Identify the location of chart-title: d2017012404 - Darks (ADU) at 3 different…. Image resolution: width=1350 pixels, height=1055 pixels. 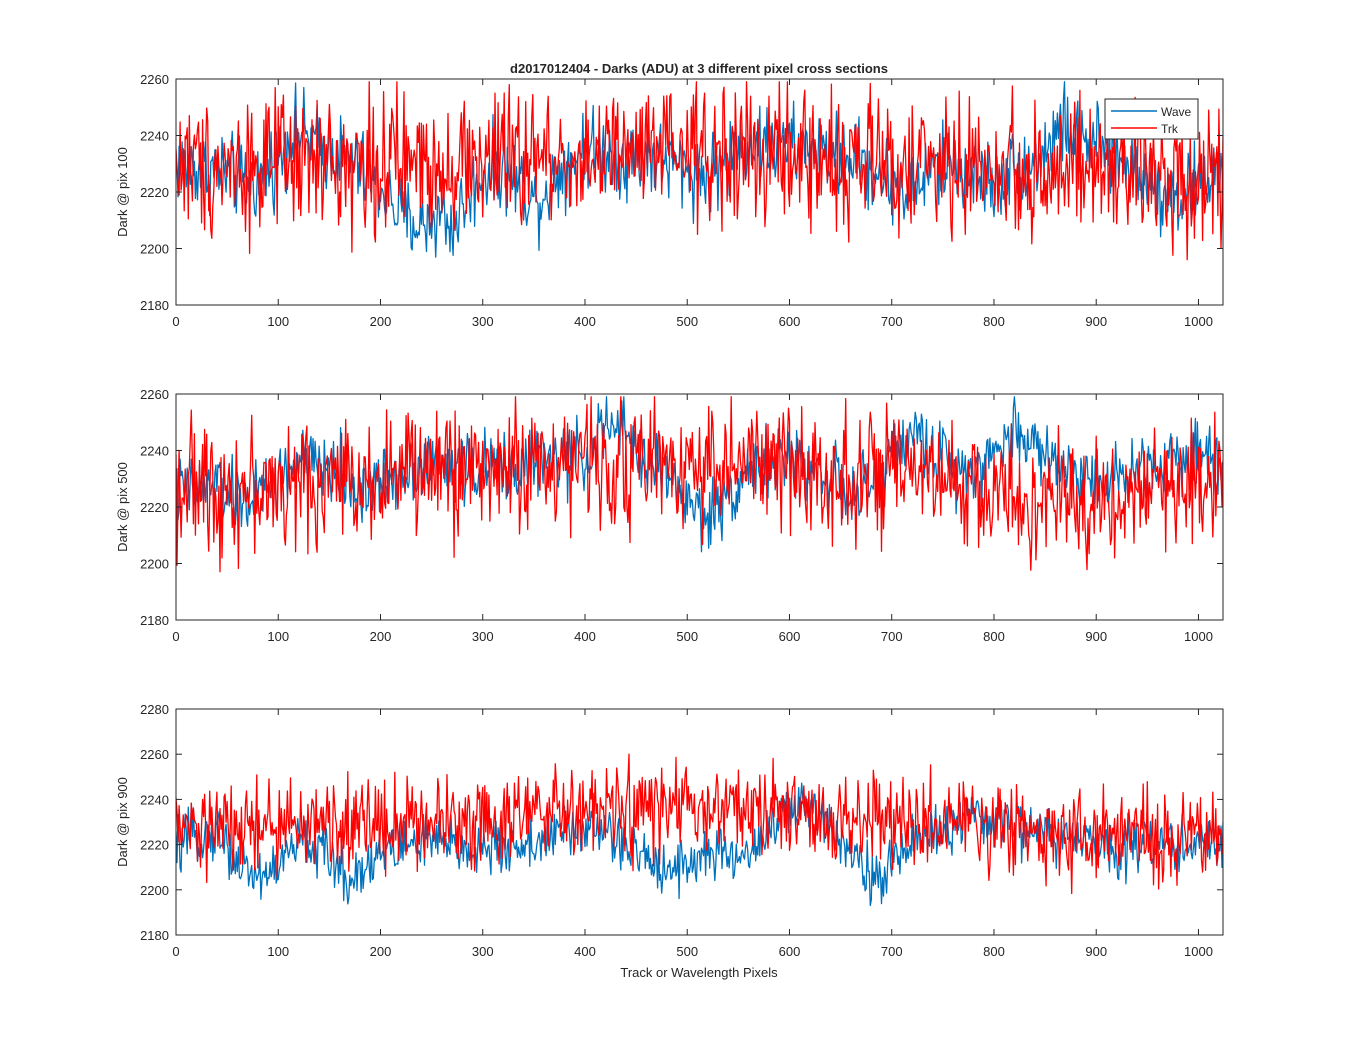
(699, 68).